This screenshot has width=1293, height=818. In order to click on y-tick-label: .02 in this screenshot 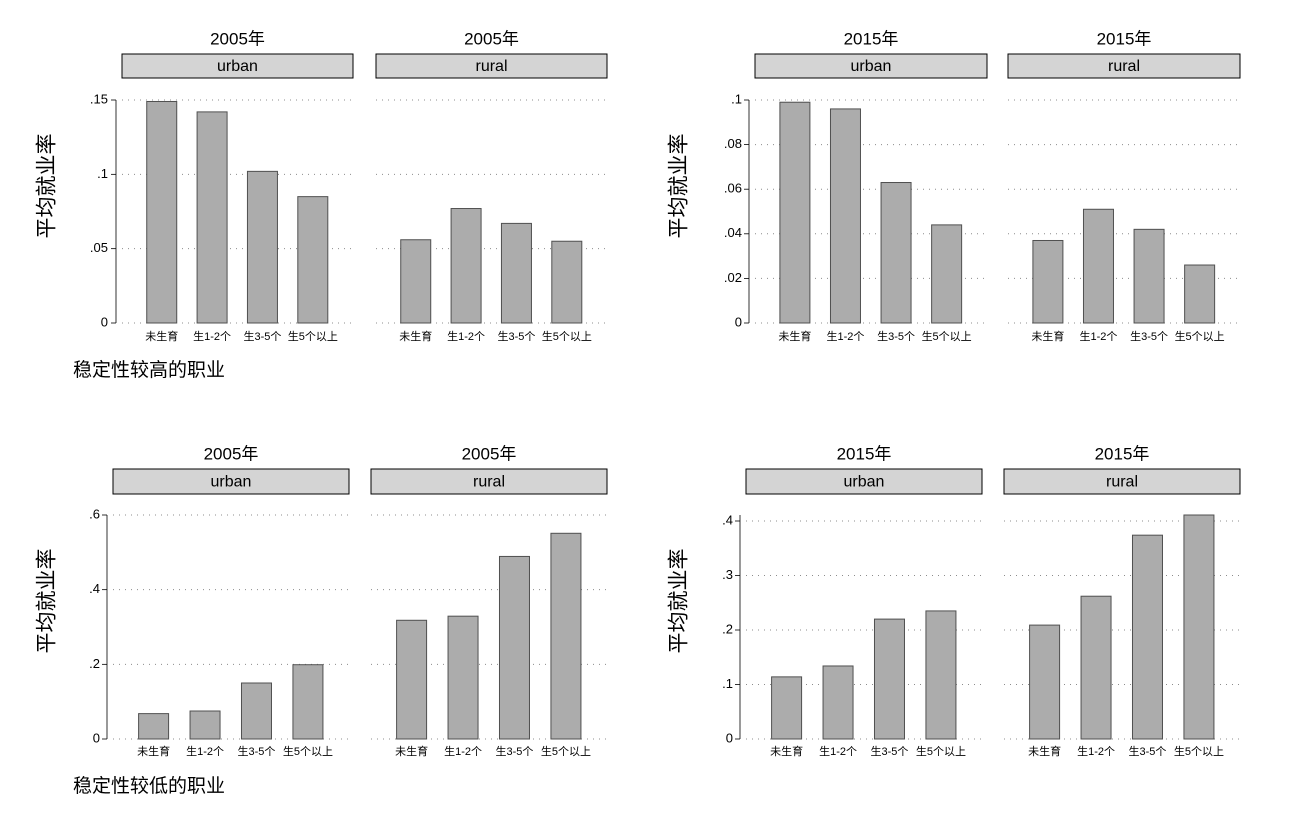, I will do `click(733, 277)`.